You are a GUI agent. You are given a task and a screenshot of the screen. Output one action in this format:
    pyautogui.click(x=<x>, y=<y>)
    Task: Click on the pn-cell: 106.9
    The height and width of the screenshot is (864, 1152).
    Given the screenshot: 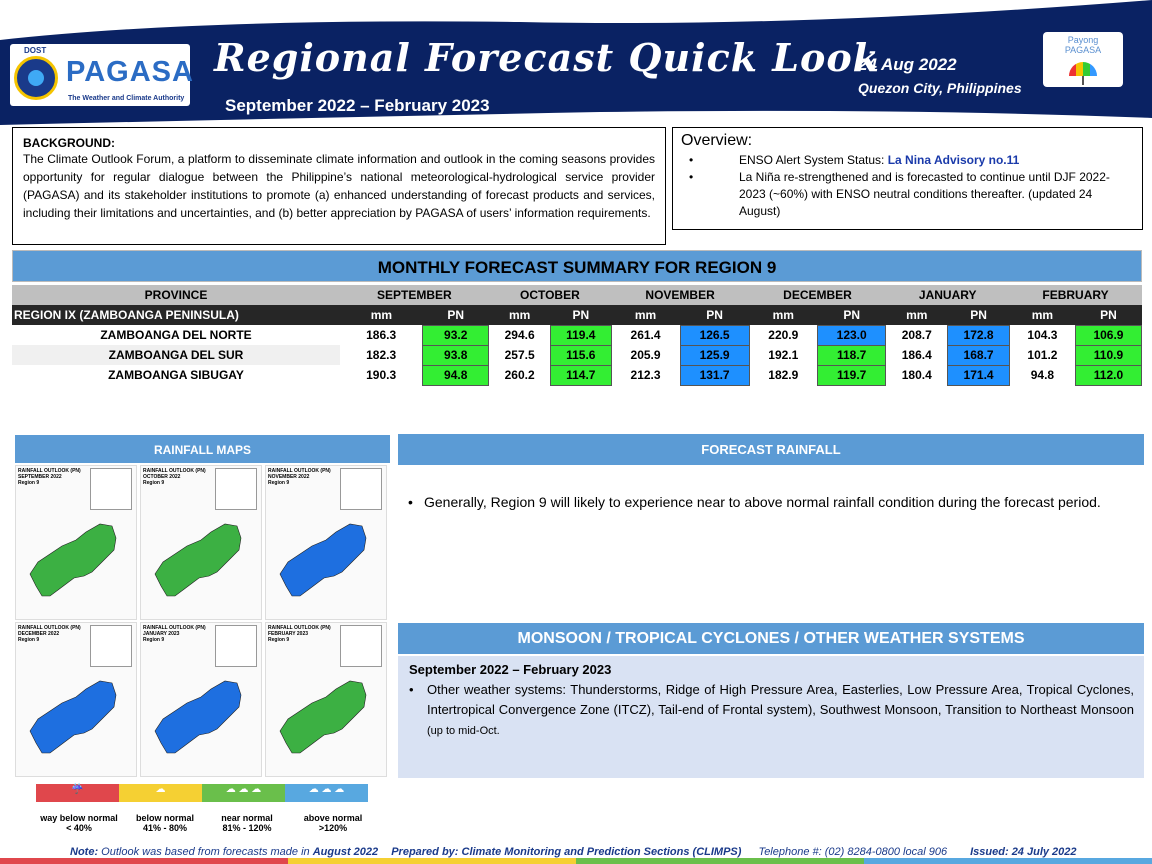 What is the action you would take?
    pyautogui.click(x=1108, y=335)
    